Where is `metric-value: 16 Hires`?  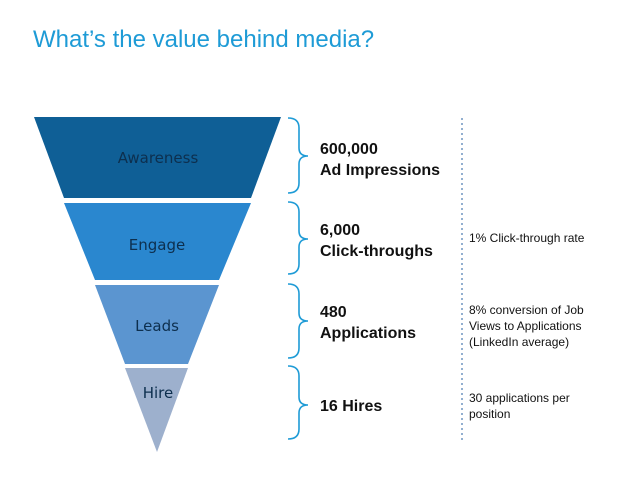 metric-value: 16 Hires is located at coordinates (351, 406).